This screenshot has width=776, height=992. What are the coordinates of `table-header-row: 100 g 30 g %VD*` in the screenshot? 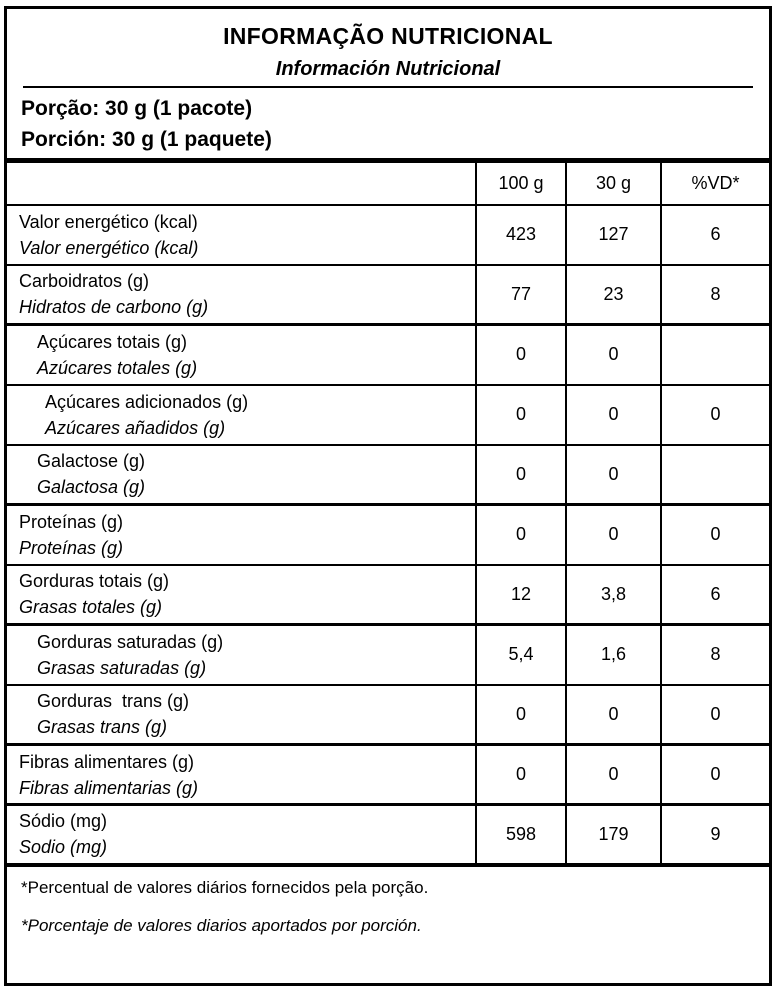 It's located at (388, 182).